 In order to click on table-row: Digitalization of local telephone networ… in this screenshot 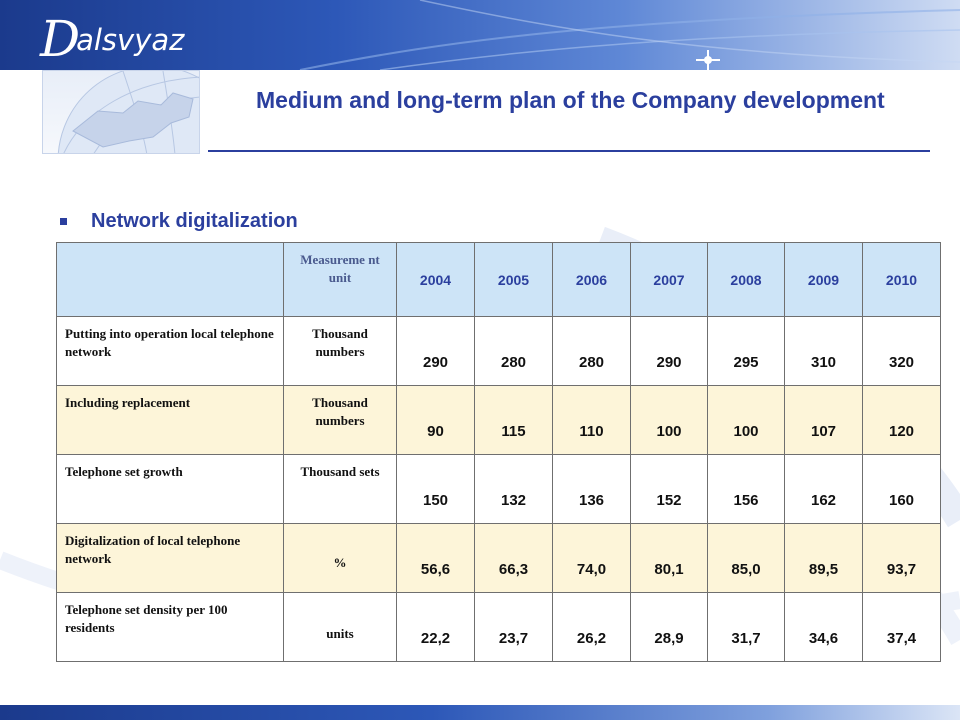, I will do `click(498, 558)`.